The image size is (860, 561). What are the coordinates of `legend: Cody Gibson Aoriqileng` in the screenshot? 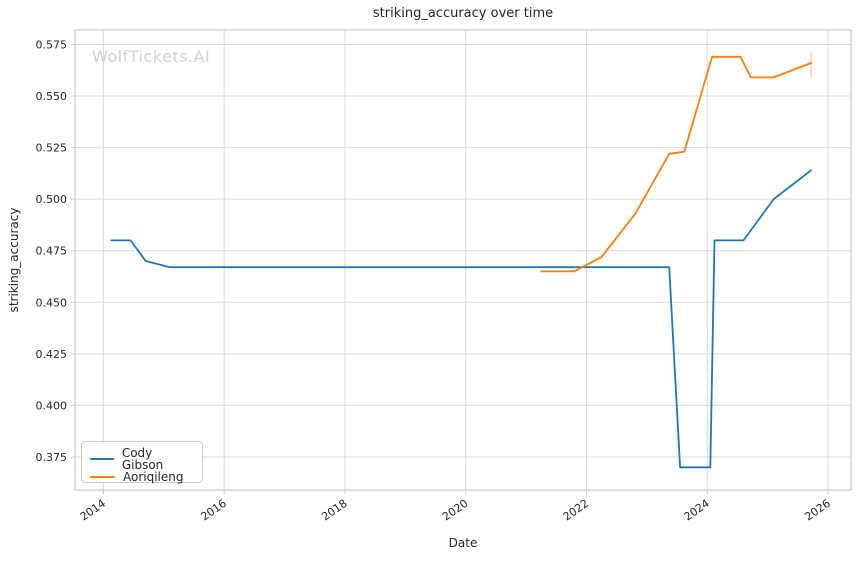 It's located at (142, 462).